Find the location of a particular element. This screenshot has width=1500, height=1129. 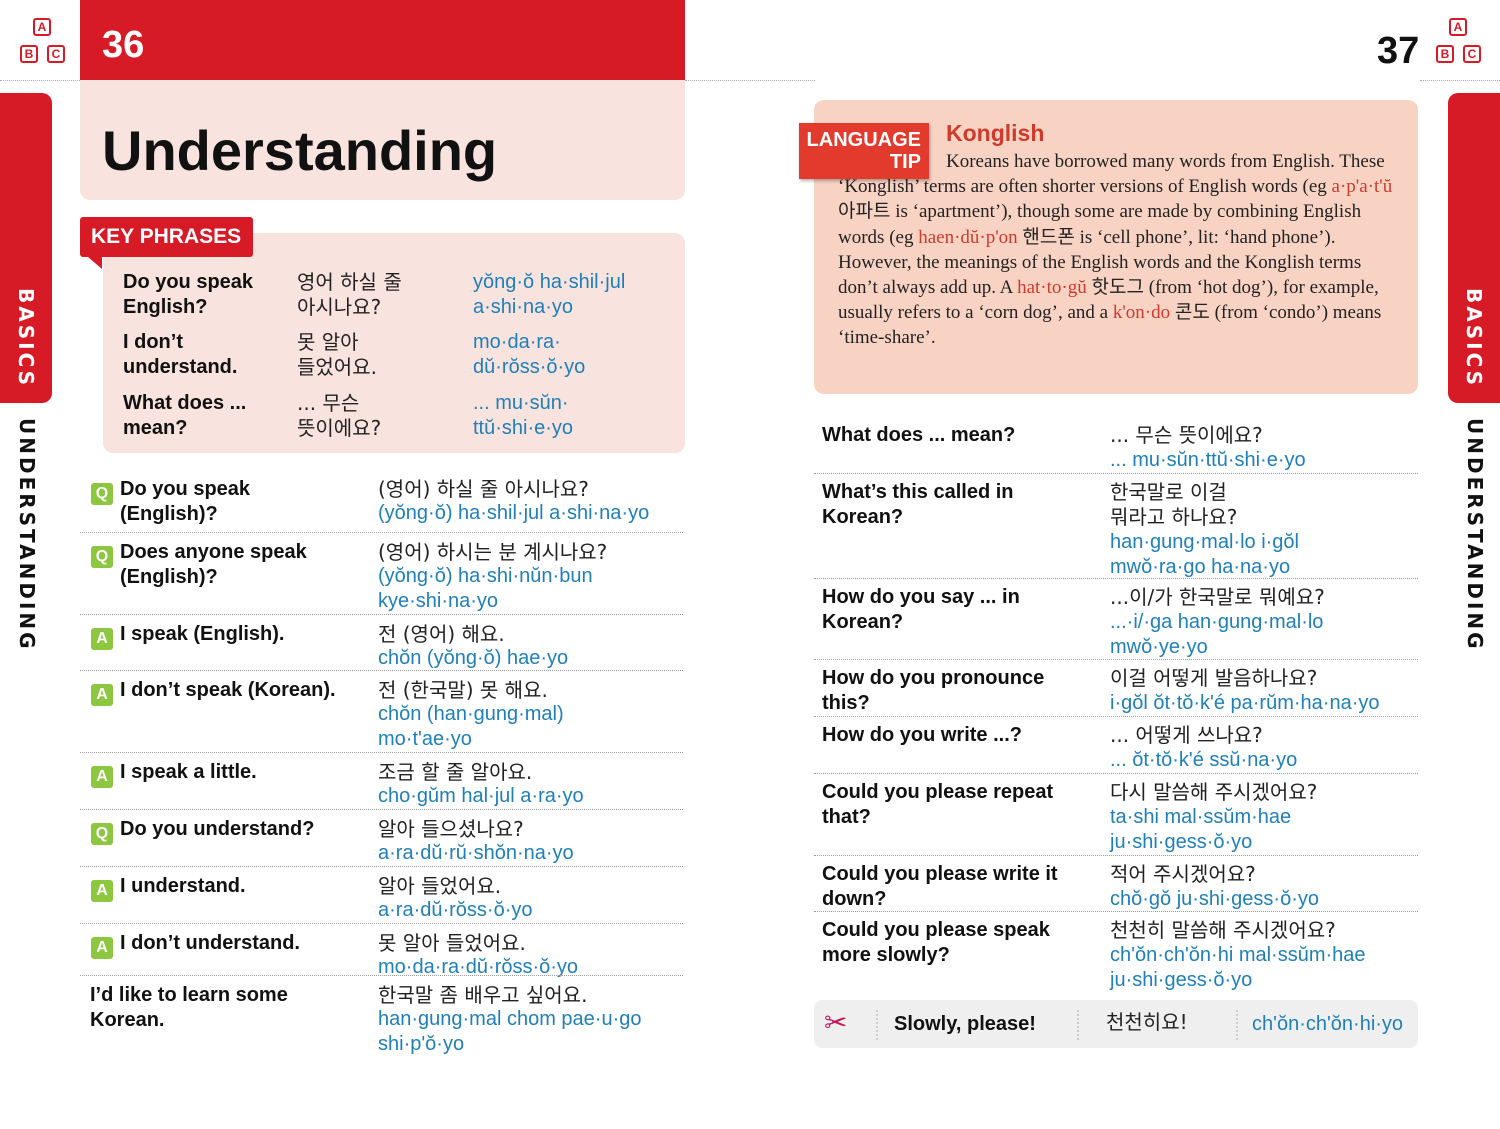

cut-en: Slowly, please! is located at coordinates (965, 1024).